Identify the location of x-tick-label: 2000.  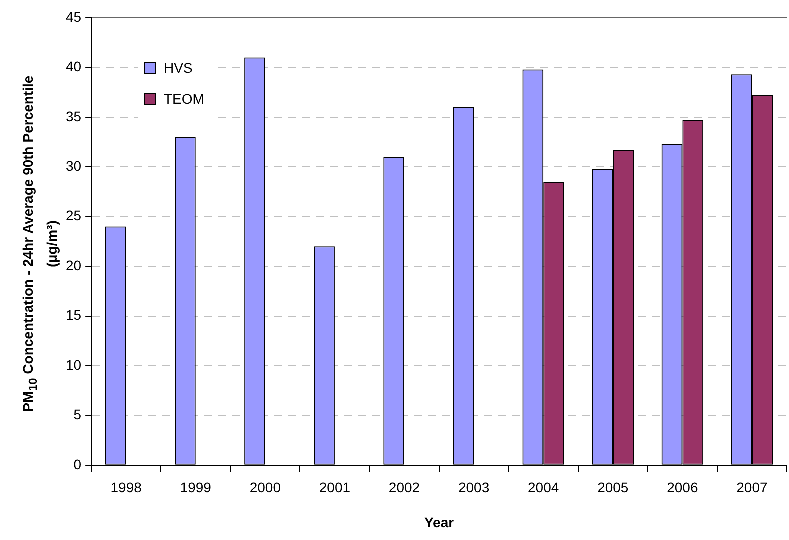
(266, 488).